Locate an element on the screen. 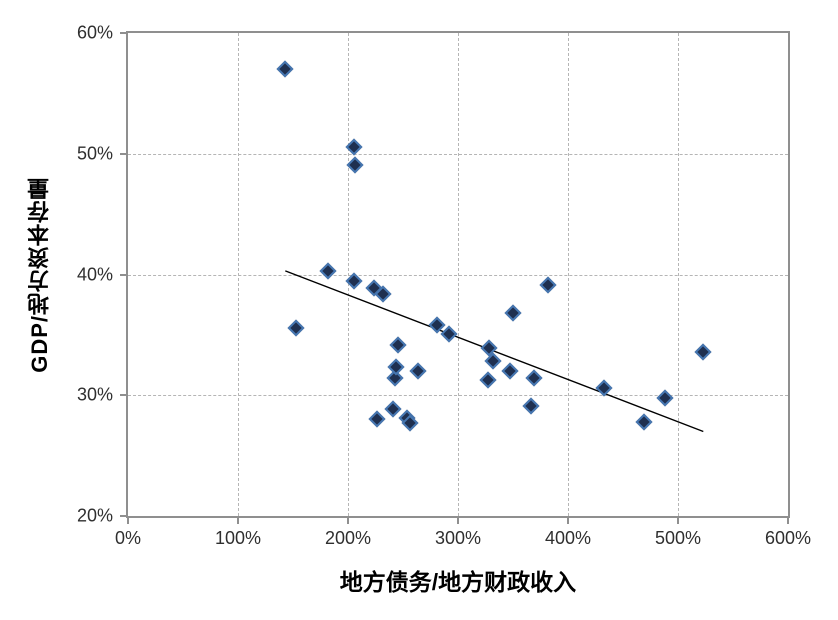 This screenshot has width=838, height=620. y-axis-title-text: GDP/地方资本存量 is located at coordinates (39, 274).